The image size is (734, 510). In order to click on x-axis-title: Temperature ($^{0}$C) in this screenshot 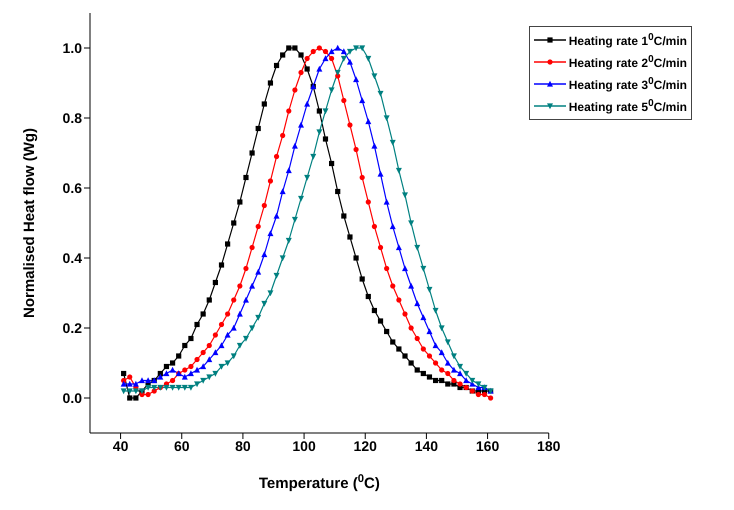, I will do `click(319, 482)`.